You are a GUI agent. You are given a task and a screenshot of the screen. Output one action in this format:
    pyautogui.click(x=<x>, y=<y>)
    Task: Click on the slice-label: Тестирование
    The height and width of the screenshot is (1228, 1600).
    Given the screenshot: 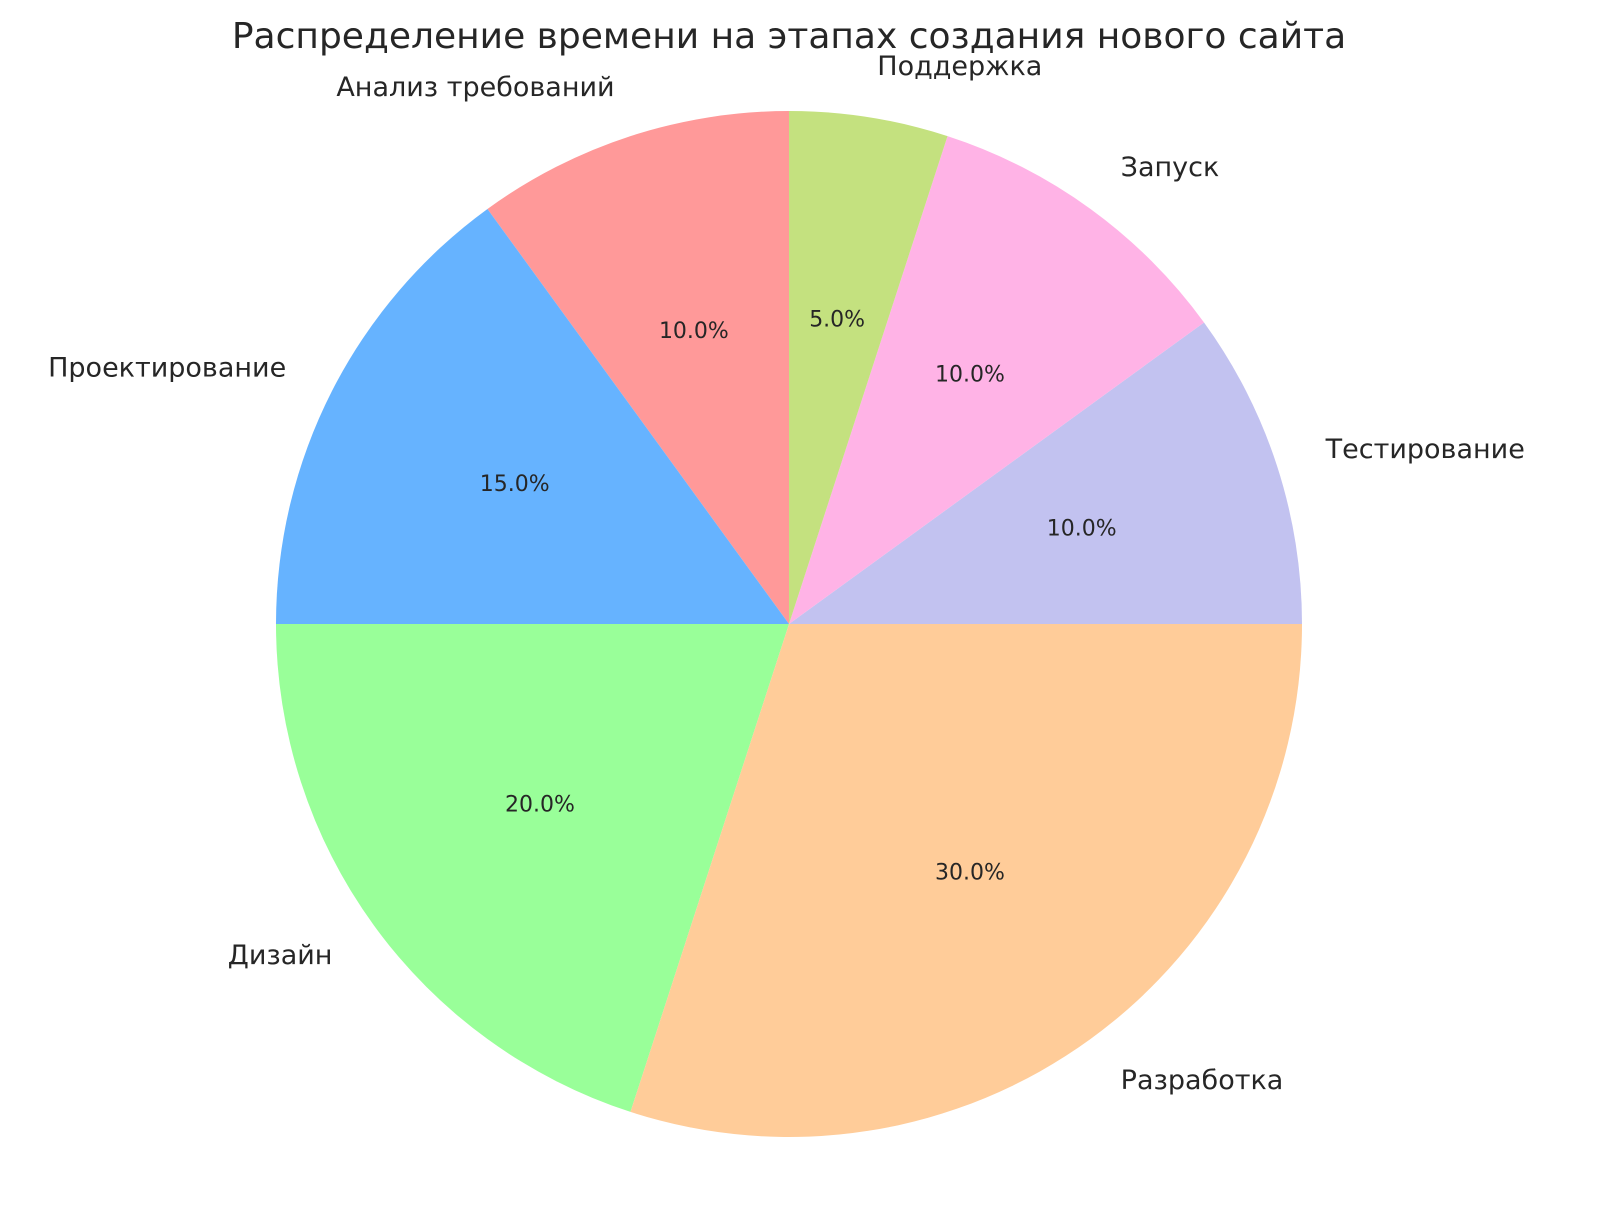 What is the action you would take?
    pyautogui.click(x=1425, y=449)
    